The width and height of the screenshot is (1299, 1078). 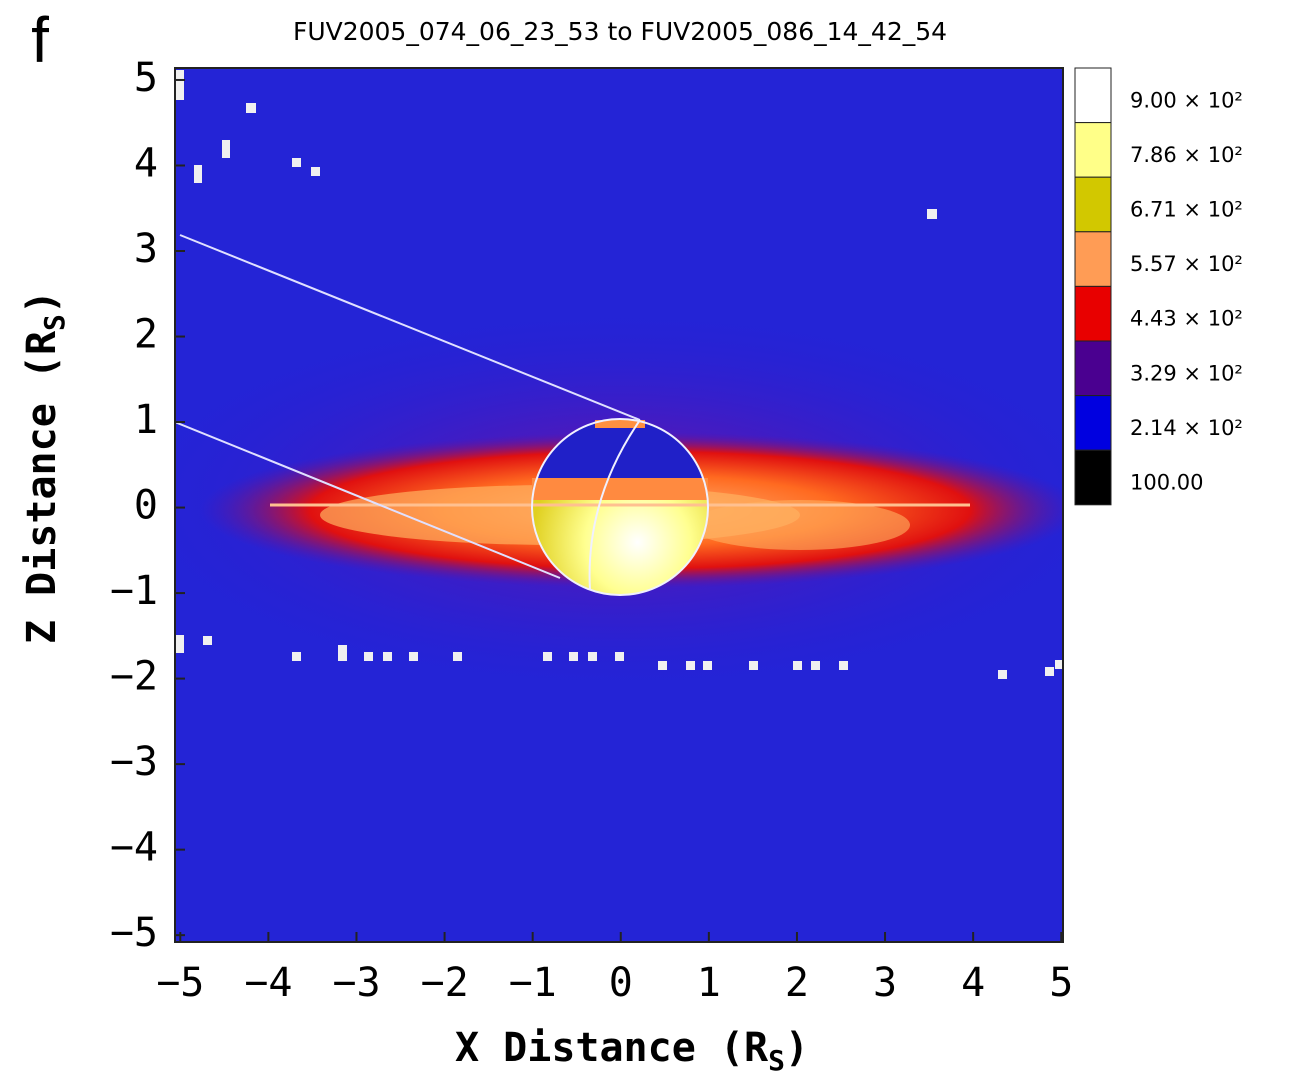 I want to click on x-axis-label-sub: S, so click(x=776, y=1060).